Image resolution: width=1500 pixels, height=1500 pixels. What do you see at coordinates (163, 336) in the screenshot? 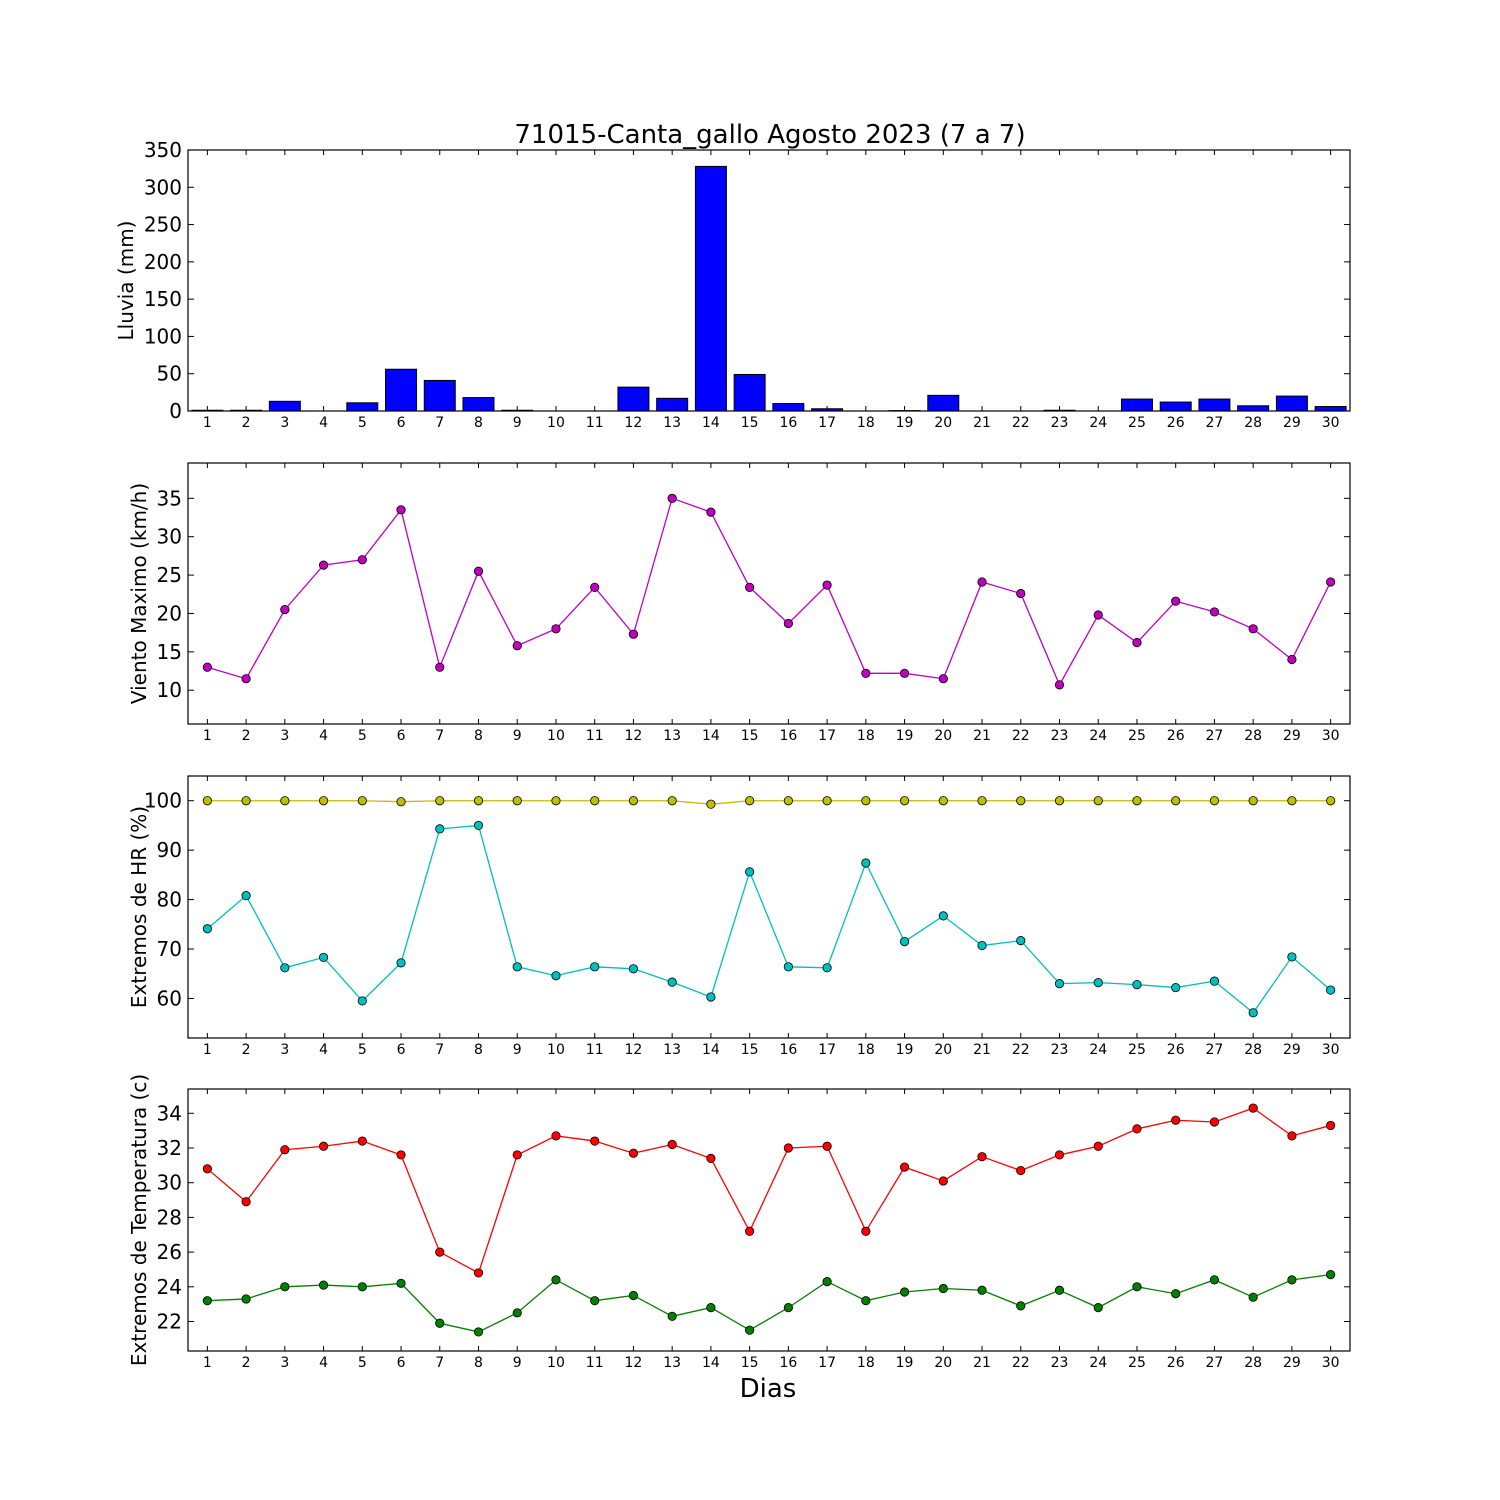
I see `y-tick-label: 100` at bounding box center [163, 336].